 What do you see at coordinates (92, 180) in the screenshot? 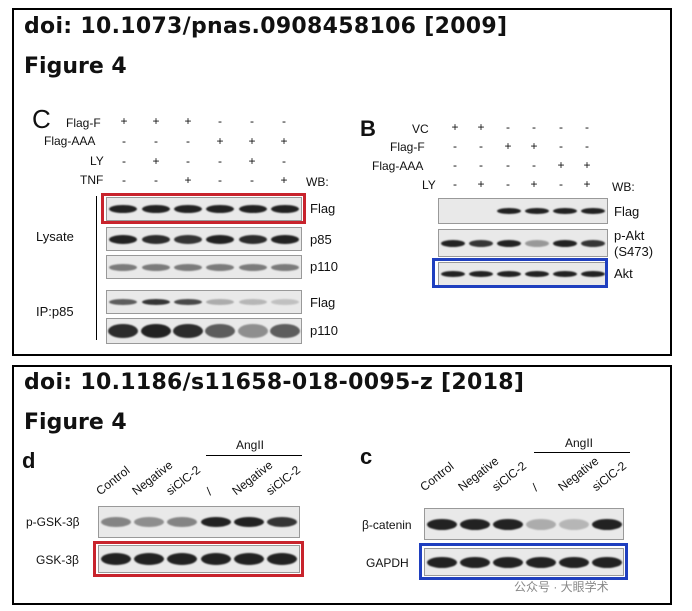
I see `row-label: TNF` at bounding box center [92, 180].